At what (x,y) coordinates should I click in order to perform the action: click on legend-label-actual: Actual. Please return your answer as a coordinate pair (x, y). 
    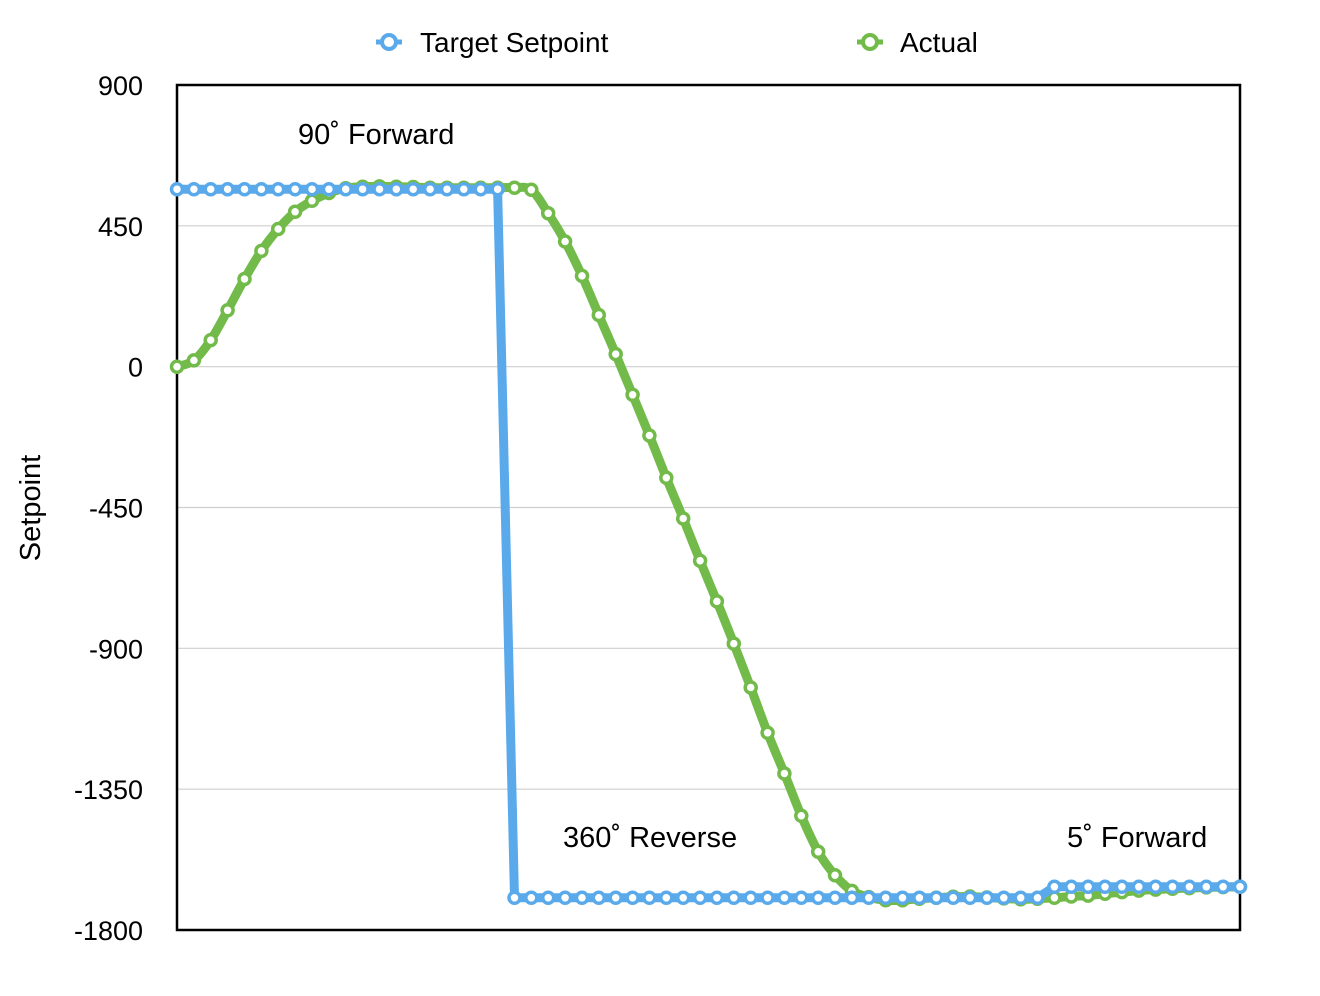
    Looking at the image, I should click on (939, 42).